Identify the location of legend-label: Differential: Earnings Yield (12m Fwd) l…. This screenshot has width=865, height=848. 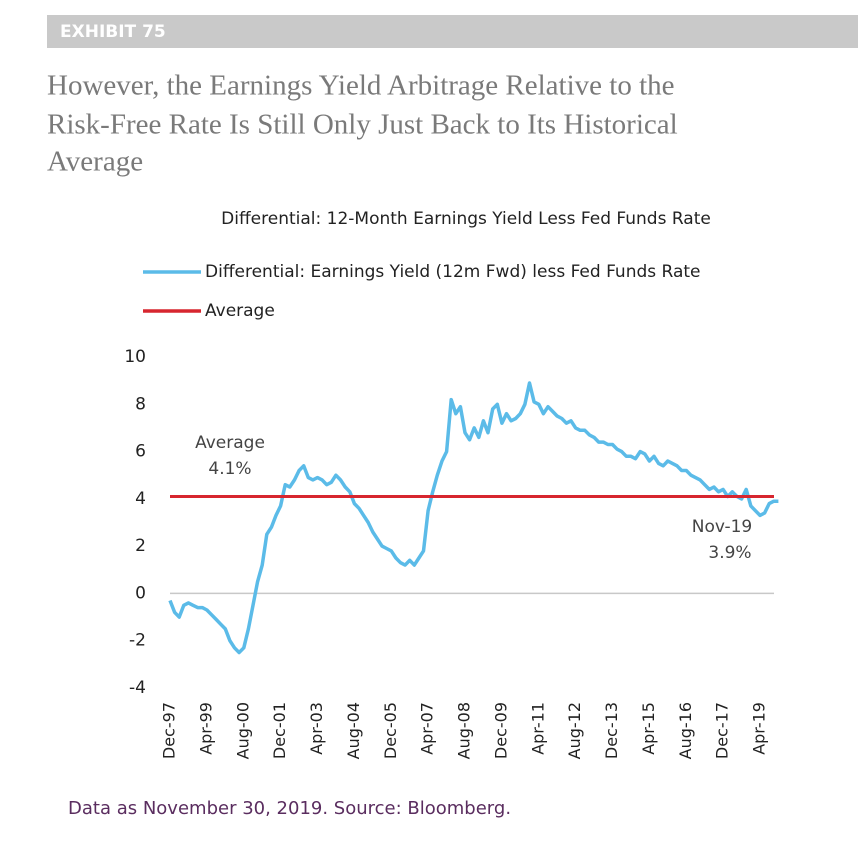
(453, 272).